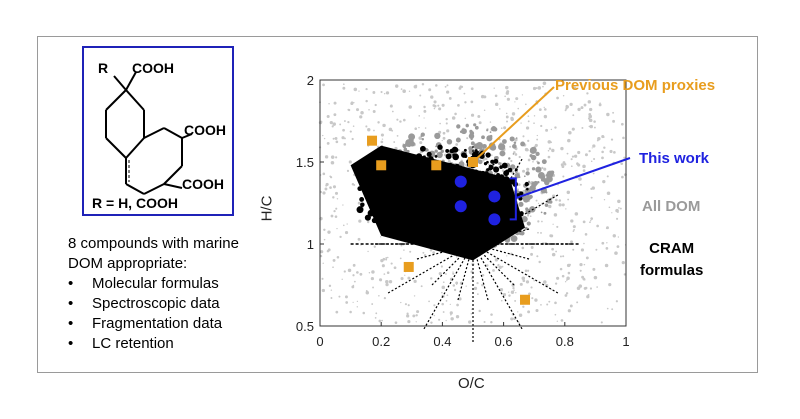 The width and height of the screenshot is (800, 419). What do you see at coordinates (135, 203) in the screenshot?
I see `r-definition: R = H, COOH` at bounding box center [135, 203].